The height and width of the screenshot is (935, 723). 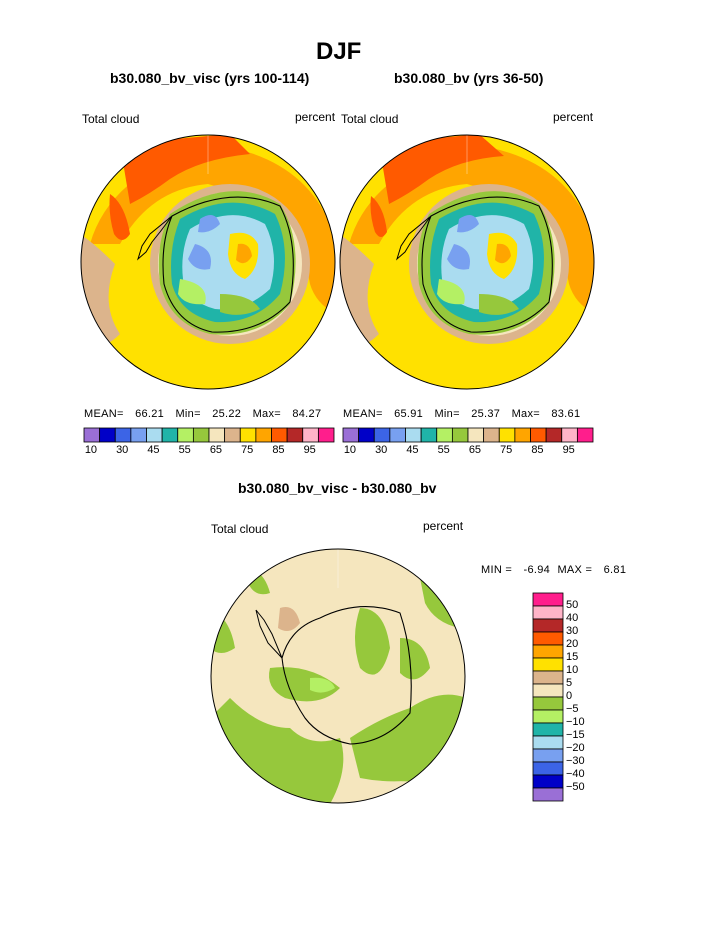 I want to click on right-max-value: 83.61, so click(x=566, y=414).